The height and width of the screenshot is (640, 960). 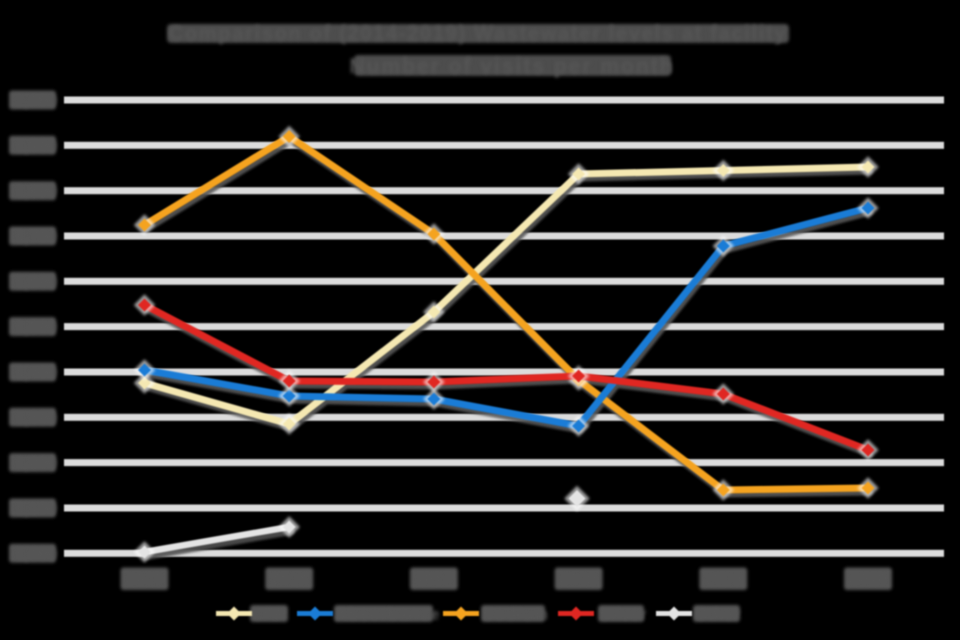 I want to click on svg-text: 2017, so click(x=434, y=578).